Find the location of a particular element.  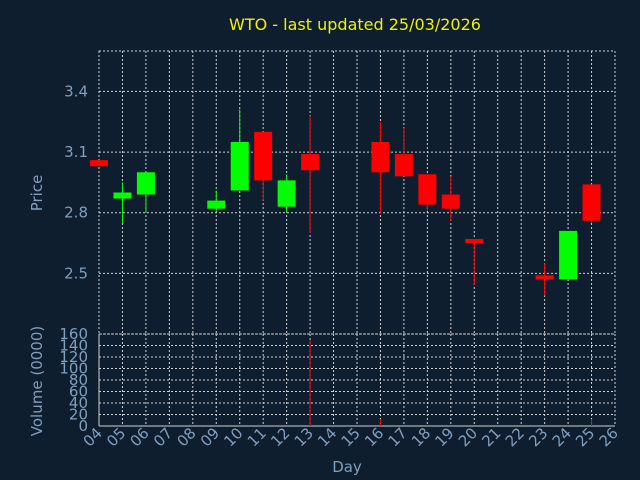

x-tick-label: 26 is located at coordinates (609, 437).